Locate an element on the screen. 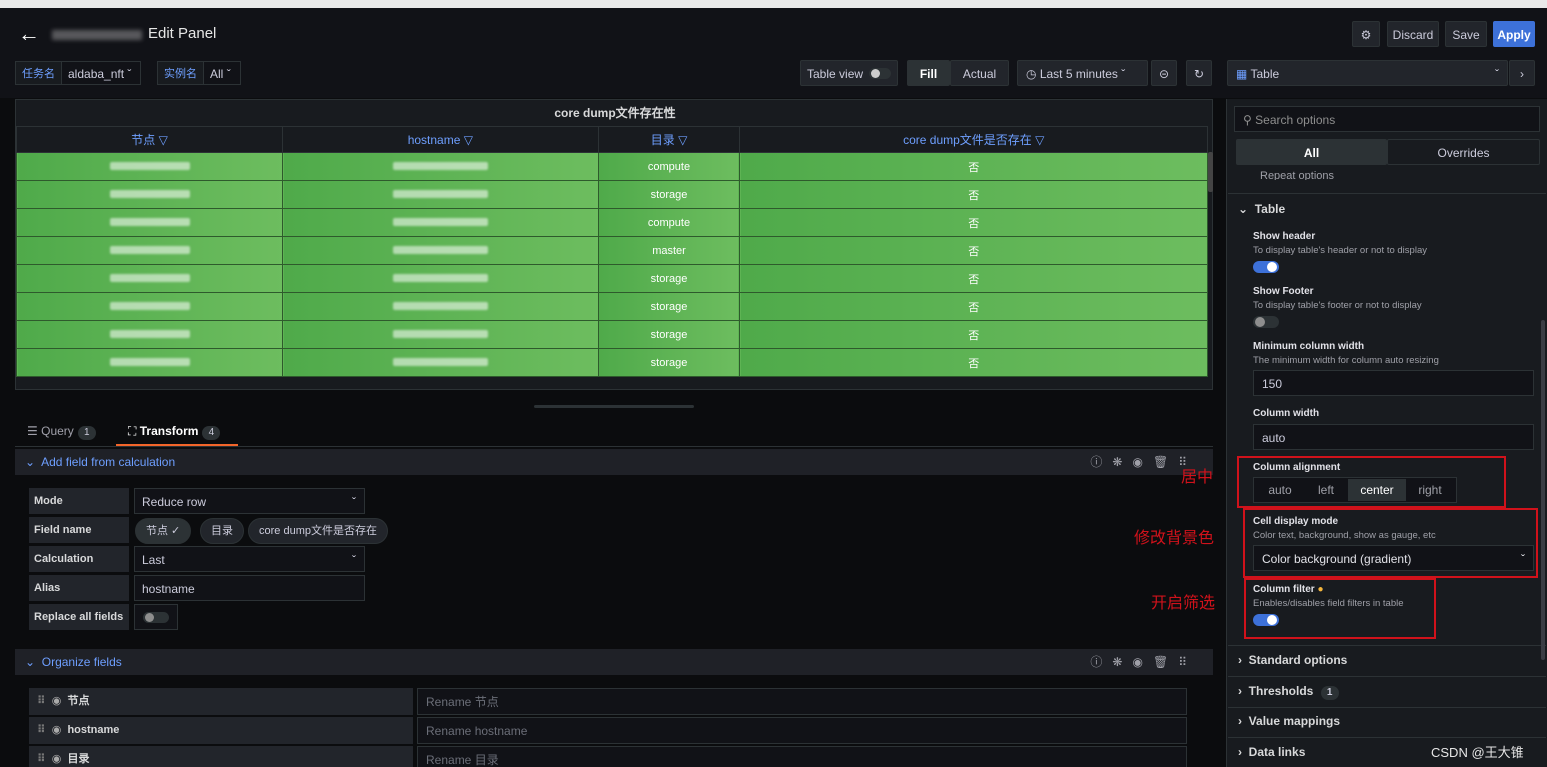 The height and width of the screenshot is (767, 1547). instance-variable-select: All ˇ is located at coordinates (222, 73).